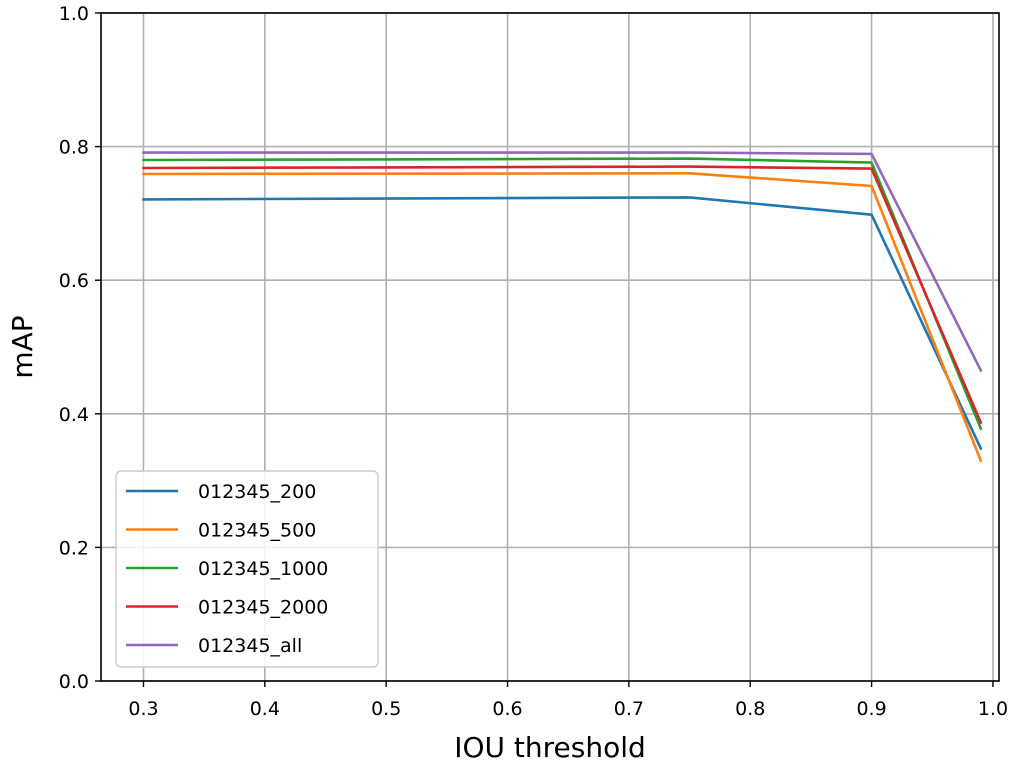 Image resolution: width=1009 pixels, height=765 pixels. Describe the element at coordinates (143, 709) in the screenshot. I see `x-tick-label: 0.3` at that location.